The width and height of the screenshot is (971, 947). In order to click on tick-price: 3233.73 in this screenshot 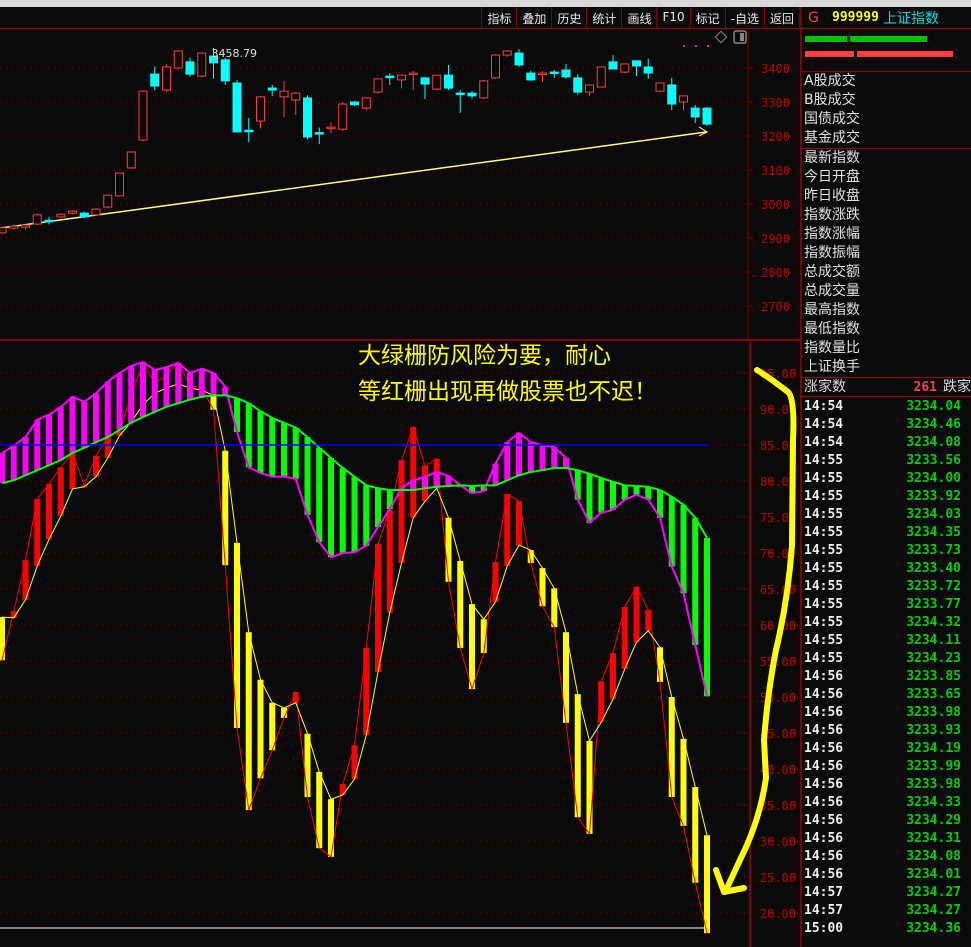, I will do `click(933, 550)`.